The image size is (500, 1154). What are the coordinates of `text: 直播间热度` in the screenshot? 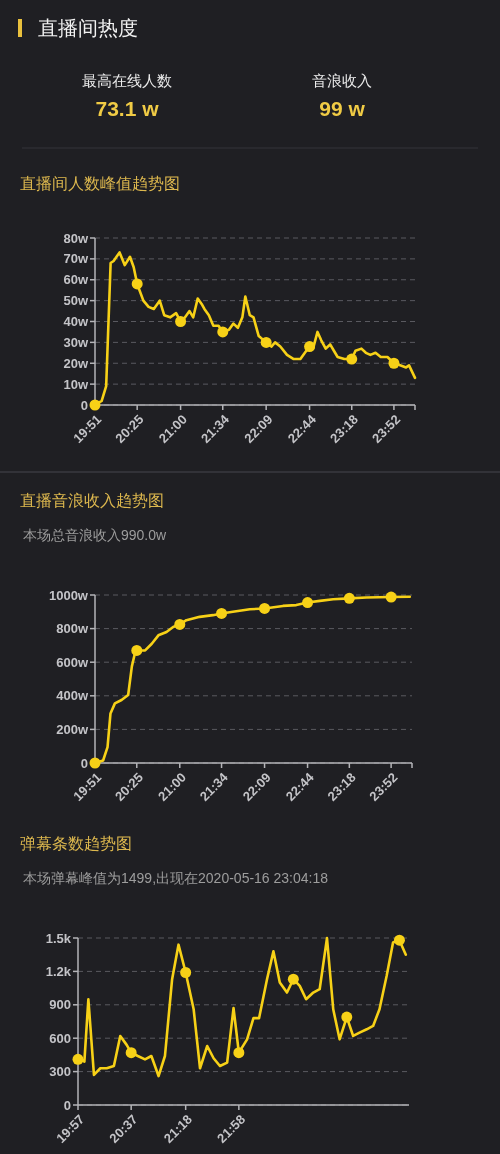 It's located at (88, 28).